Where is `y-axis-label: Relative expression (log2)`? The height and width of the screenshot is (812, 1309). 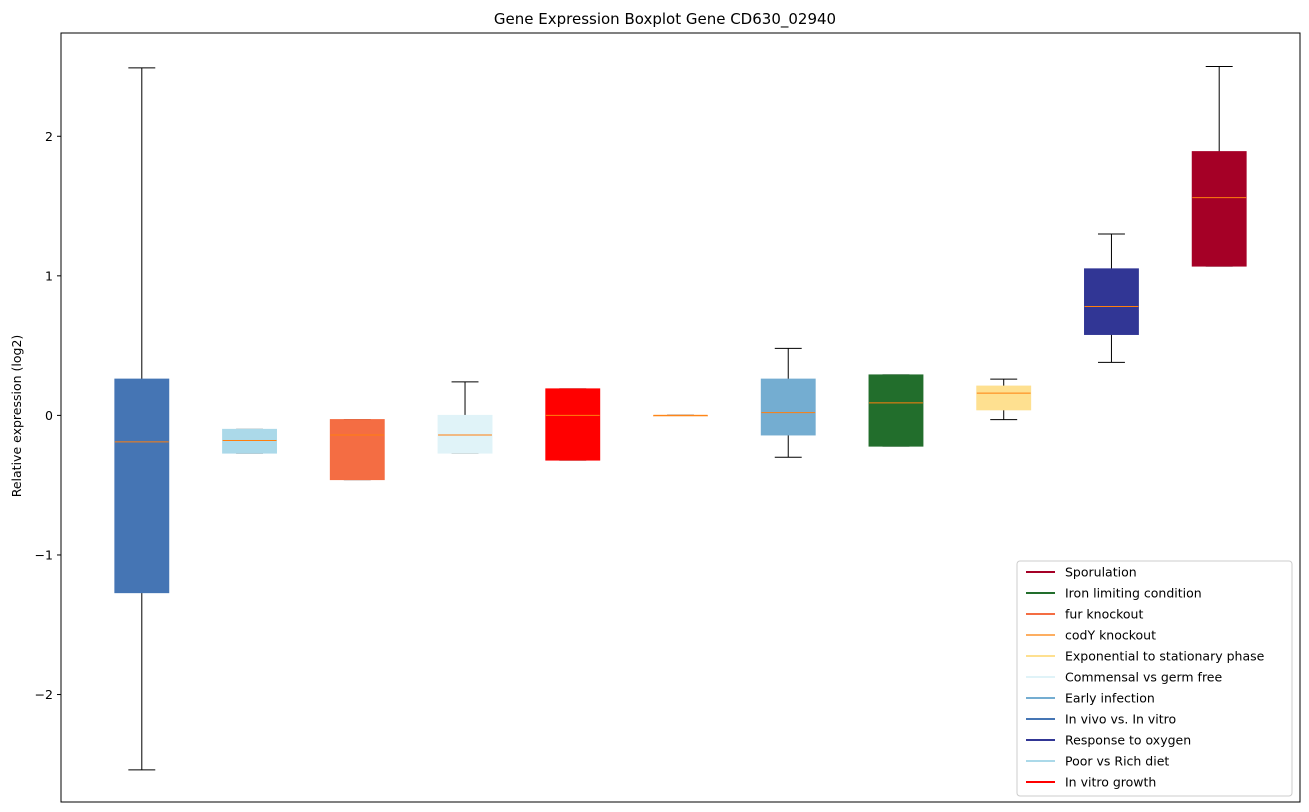
y-axis-label: Relative expression (log2) is located at coordinates (16, 416).